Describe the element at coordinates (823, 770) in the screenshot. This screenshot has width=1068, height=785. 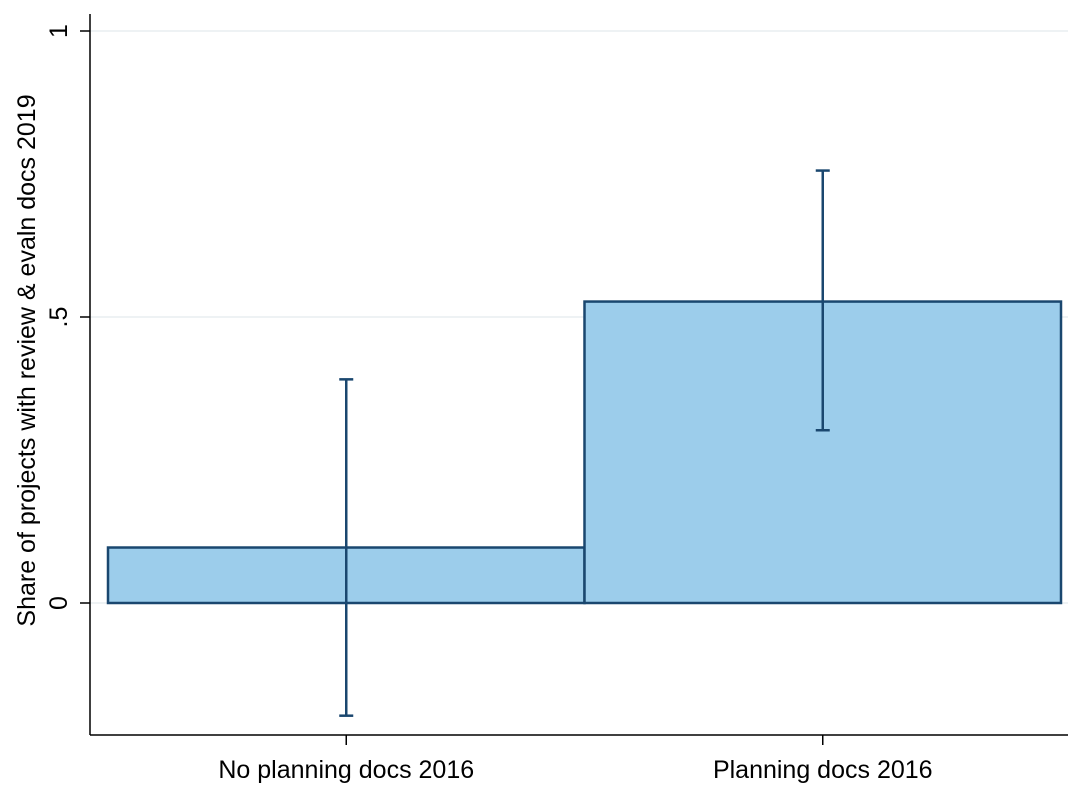
I see `x-tick-label: Planning docs 2016` at that location.